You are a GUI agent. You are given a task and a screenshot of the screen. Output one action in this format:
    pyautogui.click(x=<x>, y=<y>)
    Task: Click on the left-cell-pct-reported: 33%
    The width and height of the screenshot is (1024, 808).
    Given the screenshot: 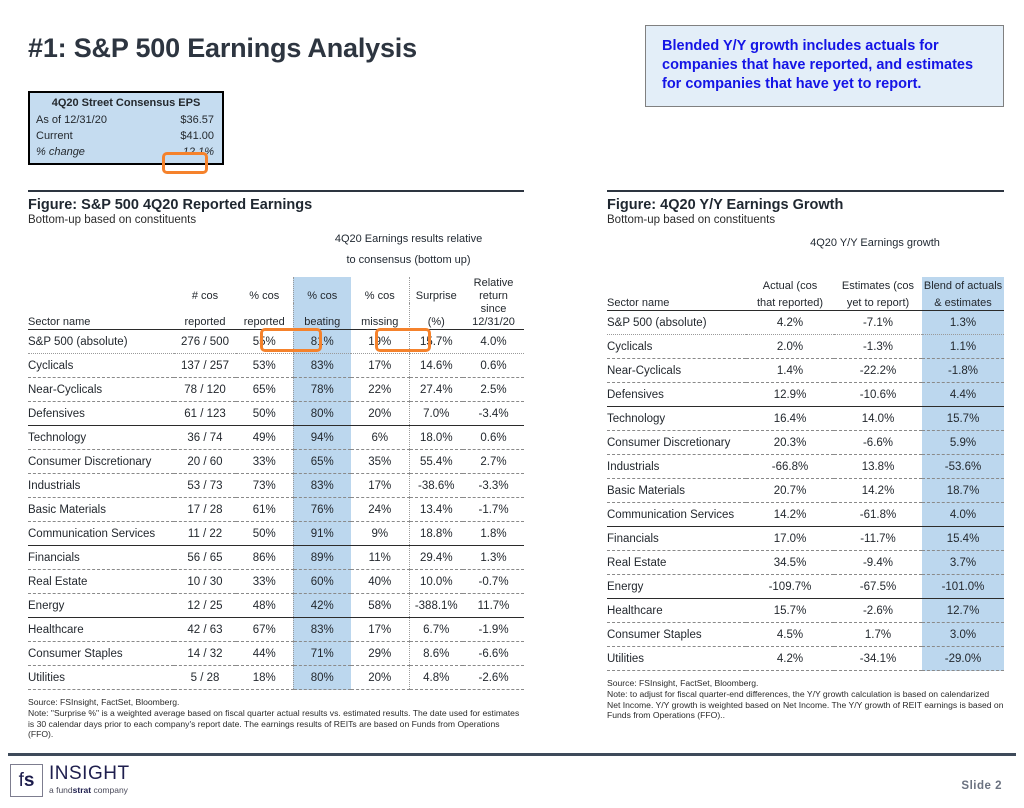 What is the action you would take?
    pyautogui.click(x=264, y=581)
    